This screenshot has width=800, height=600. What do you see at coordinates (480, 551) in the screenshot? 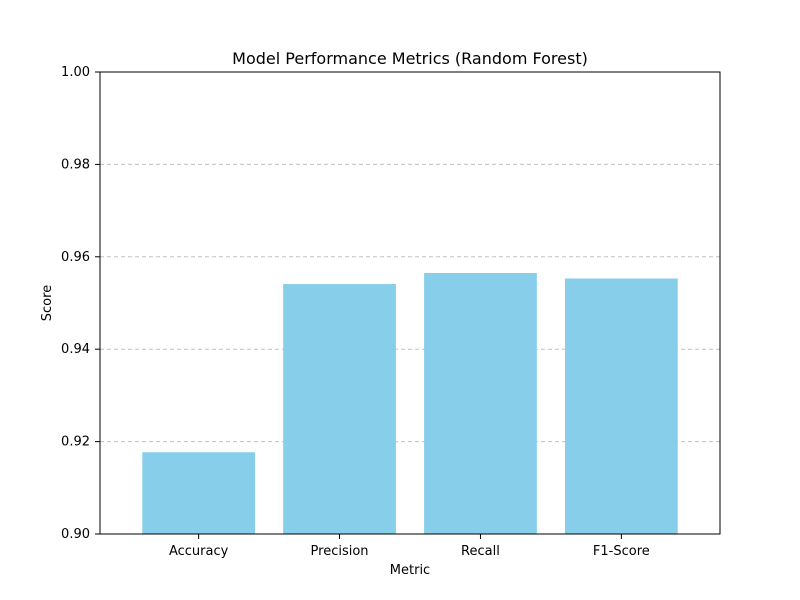
I see `x-tick-label: Recall` at bounding box center [480, 551].